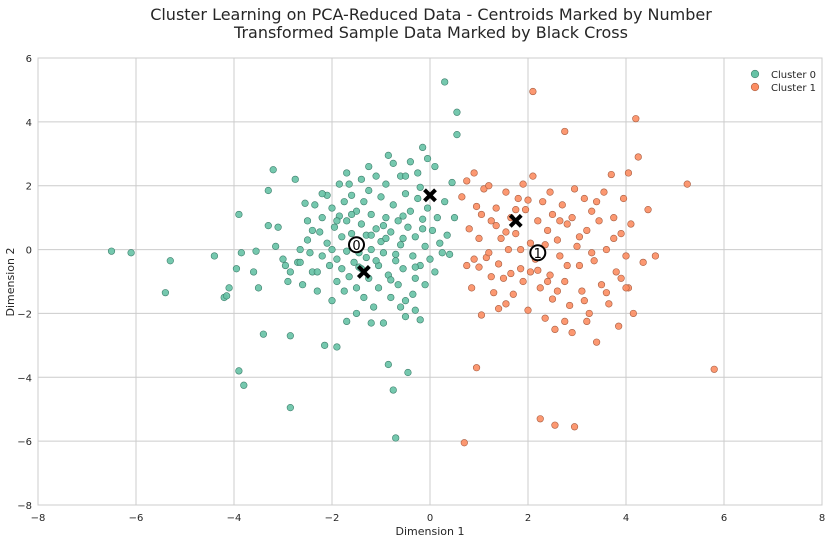 Image resolution: width=830 pixels, height=547 pixels. Describe the element at coordinates (29, 187) in the screenshot. I see `y-tick-label: 2` at that location.